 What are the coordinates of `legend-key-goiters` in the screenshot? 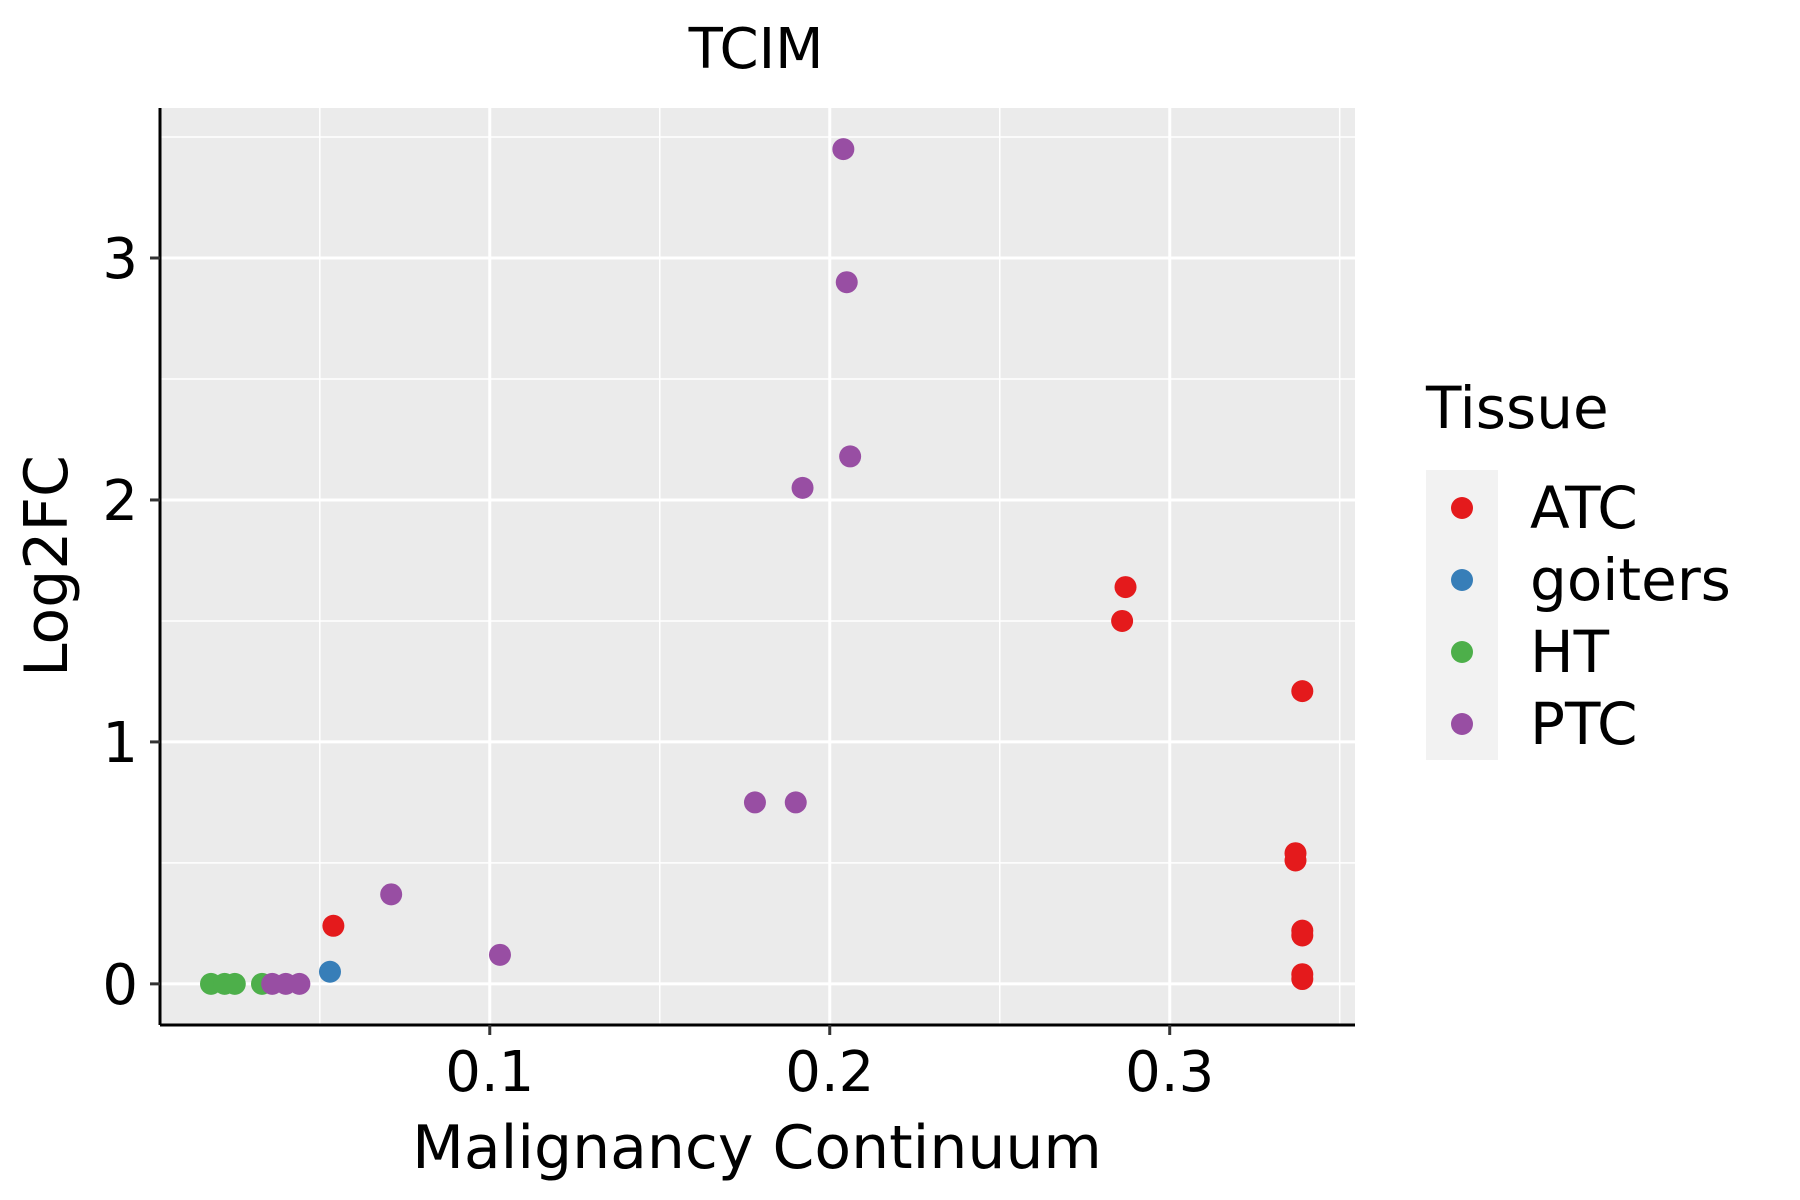 It's located at (1462, 580).